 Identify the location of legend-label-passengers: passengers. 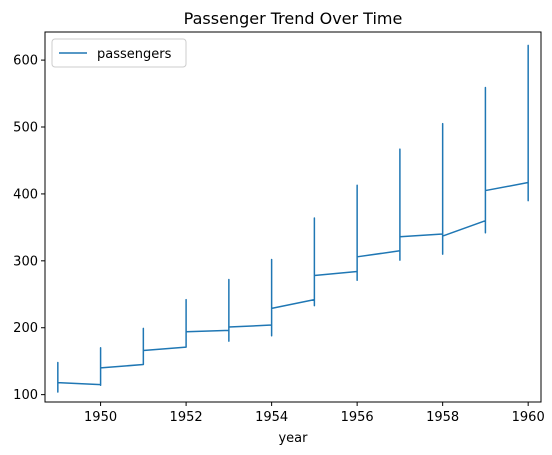
(134, 54).